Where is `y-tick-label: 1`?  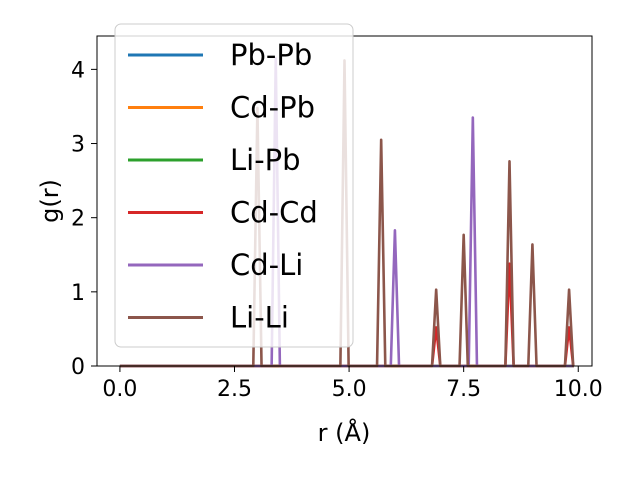 y-tick-label: 1 is located at coordinates (78, 293).